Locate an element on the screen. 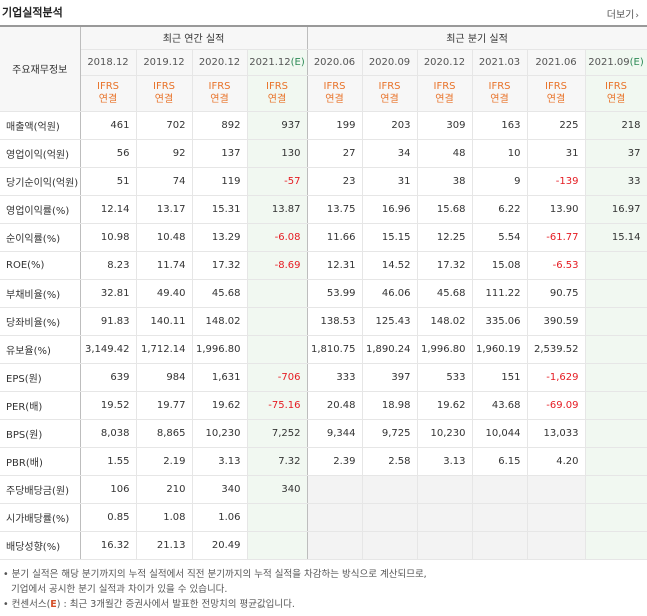  table-cell: 17.32 is located at coordinates (220, 265).